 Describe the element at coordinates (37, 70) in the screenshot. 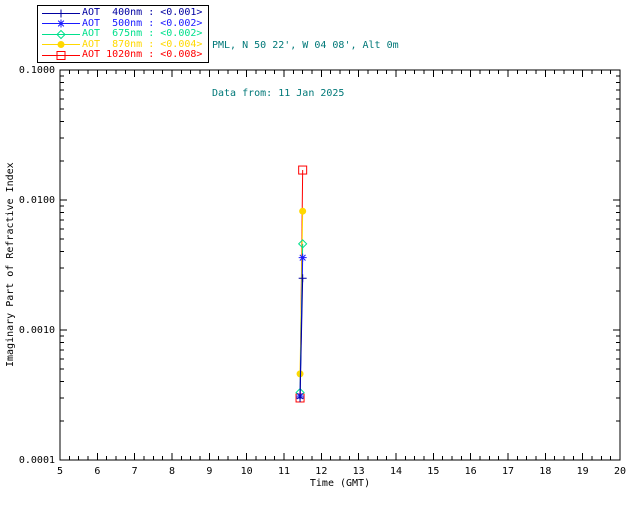

I see `y-tick-label: 0.1000` at that location.